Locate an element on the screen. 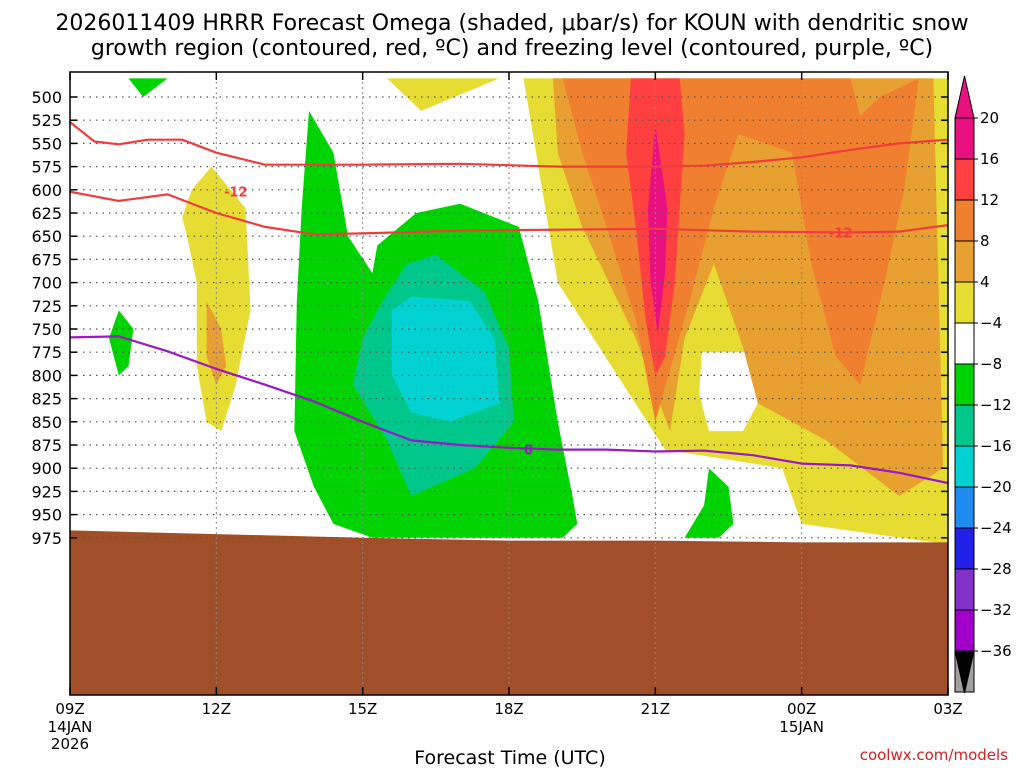  colorbar-label-0: 20 is located at coordinates (989, 118).